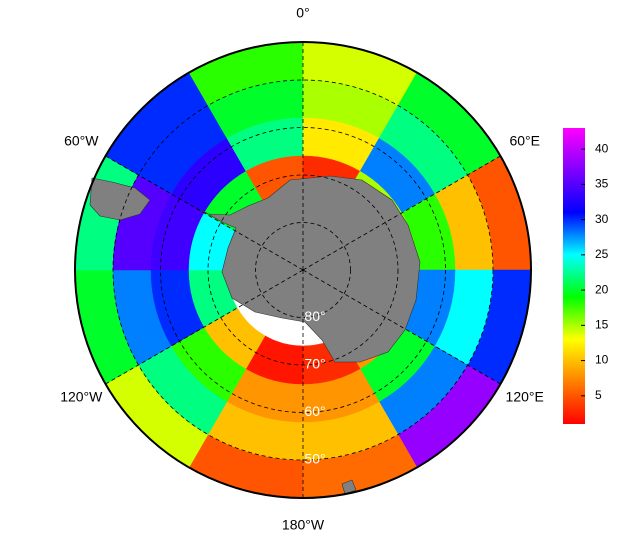 The height and width of the screenshot is (557, 625). What do you see at coordinates (314, 316) in the screenshot?
I see `latitude-label: 80°` at bounding box center [314, 316].